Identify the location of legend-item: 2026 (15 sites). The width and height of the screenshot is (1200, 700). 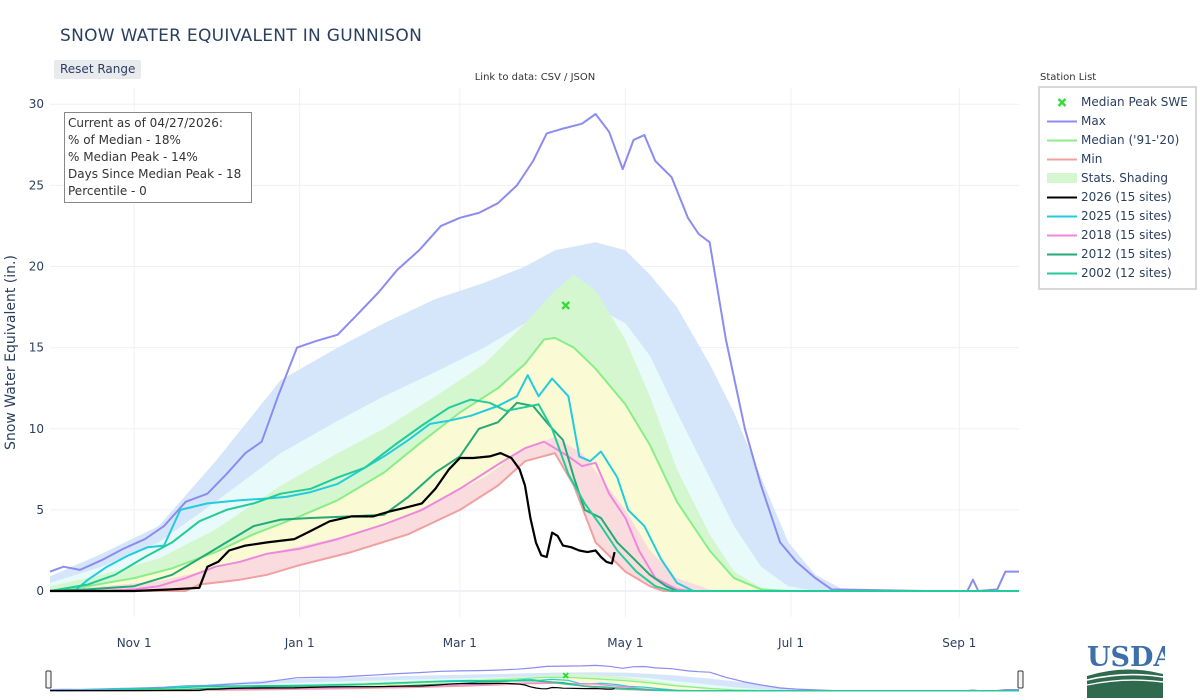
(1117, 197).